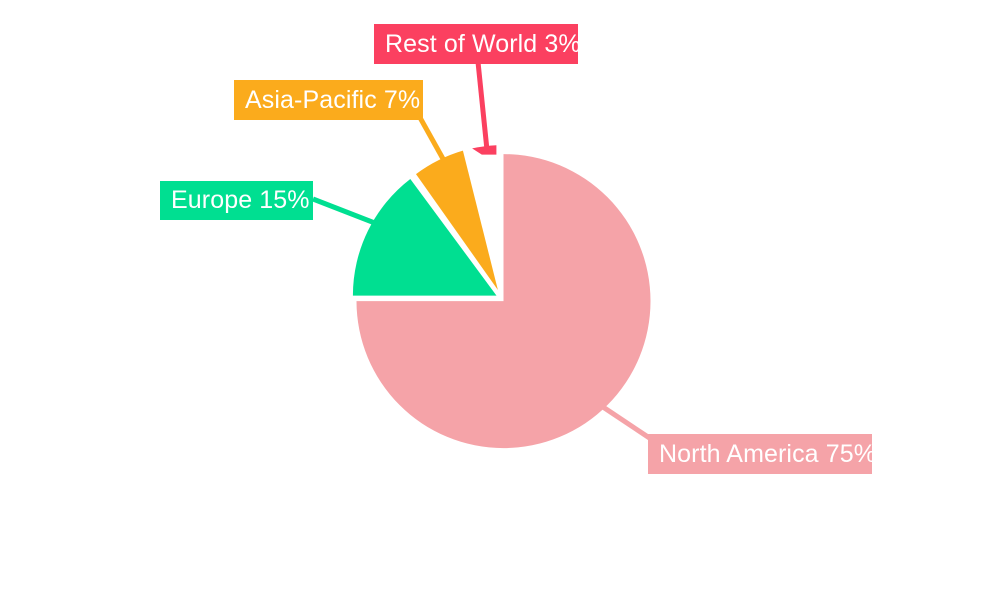 The height and width of the screenshot is (600, 1000). I want to click on pie-slice-rest-of-world, so click(484, 150).